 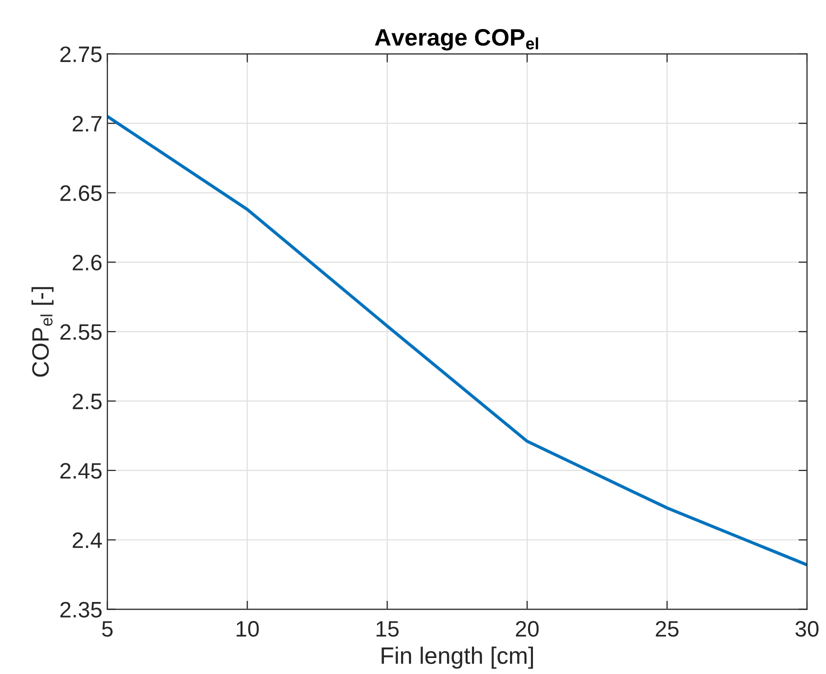 I want to click on y-tick-label: 2.5, so click(x=87, y=402).